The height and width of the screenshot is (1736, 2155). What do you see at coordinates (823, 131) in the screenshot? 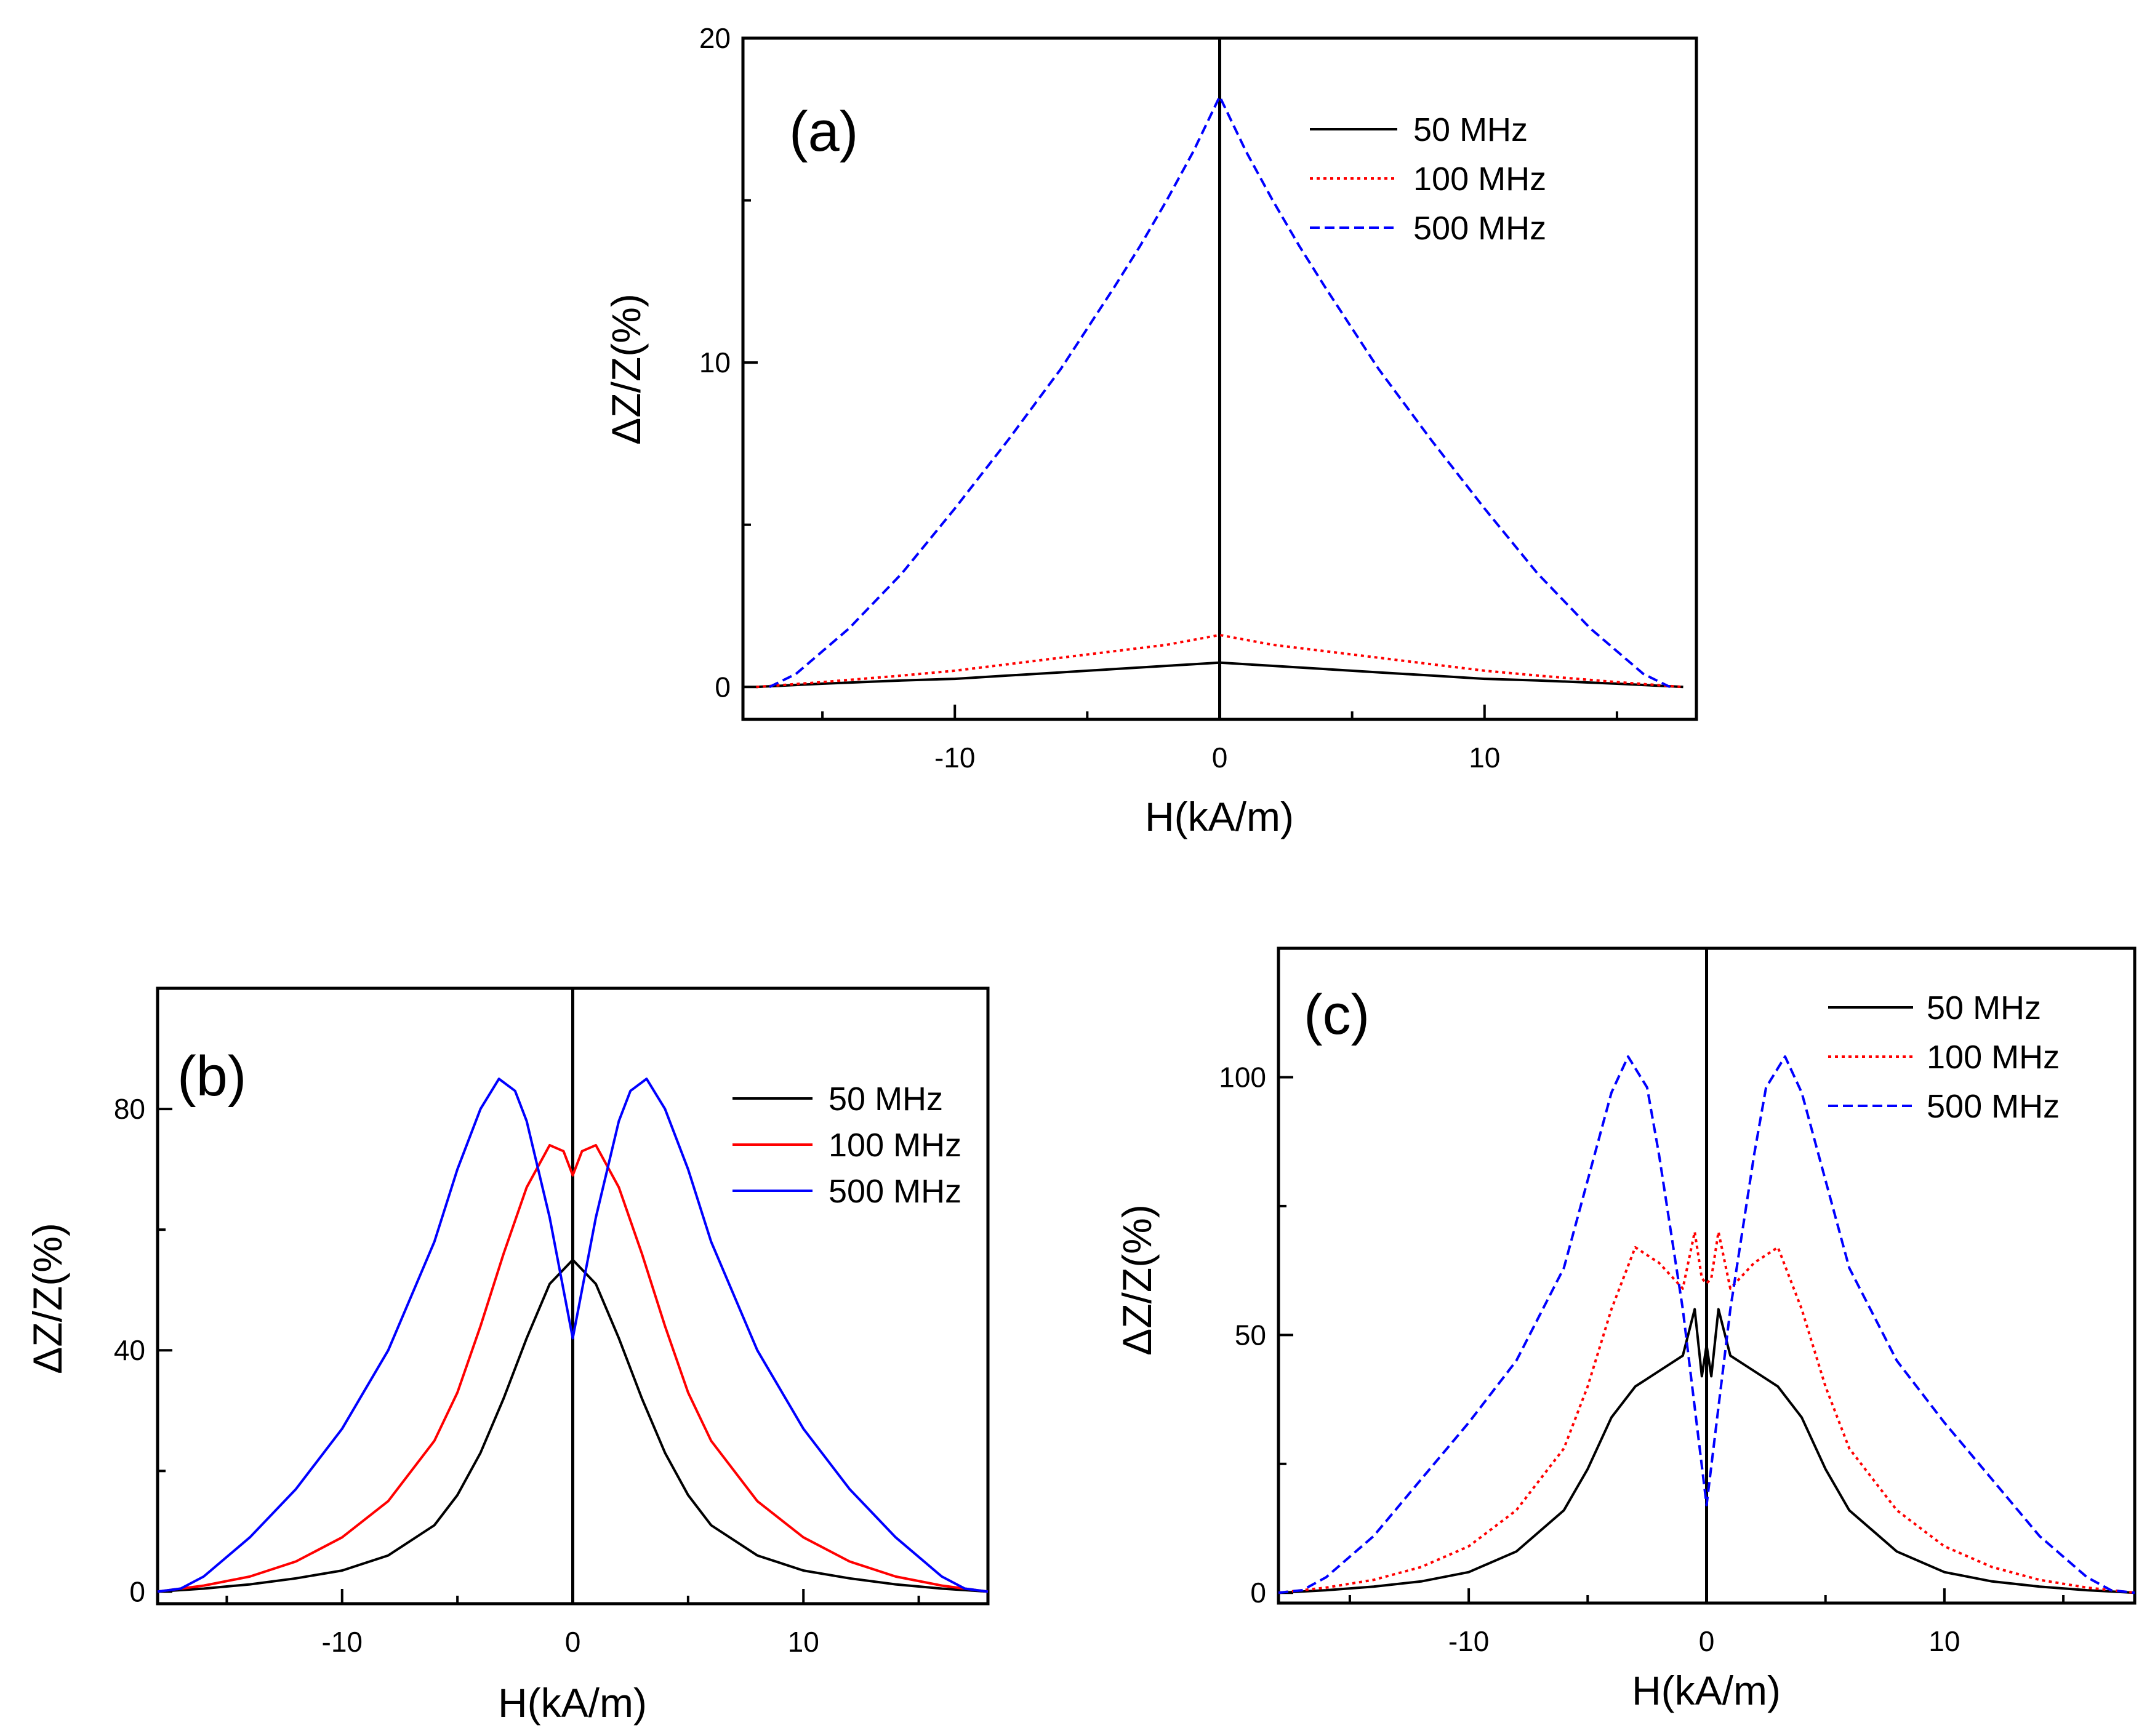
I see `panel-label: (a)` at bounding box center [823, 131].